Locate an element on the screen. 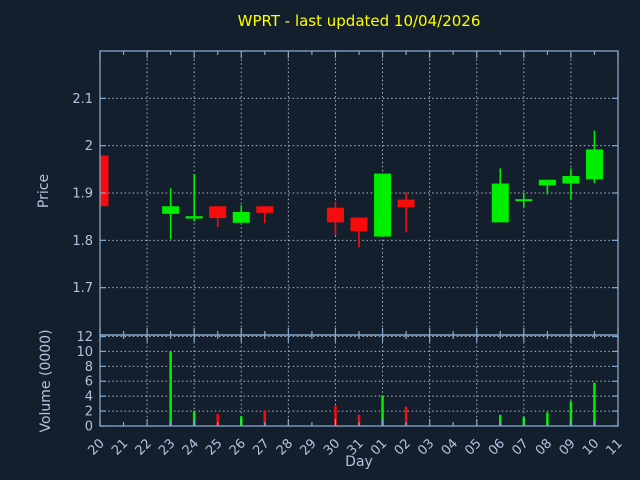  volume-tick-label: 12 is located at coordinates (84, 337).